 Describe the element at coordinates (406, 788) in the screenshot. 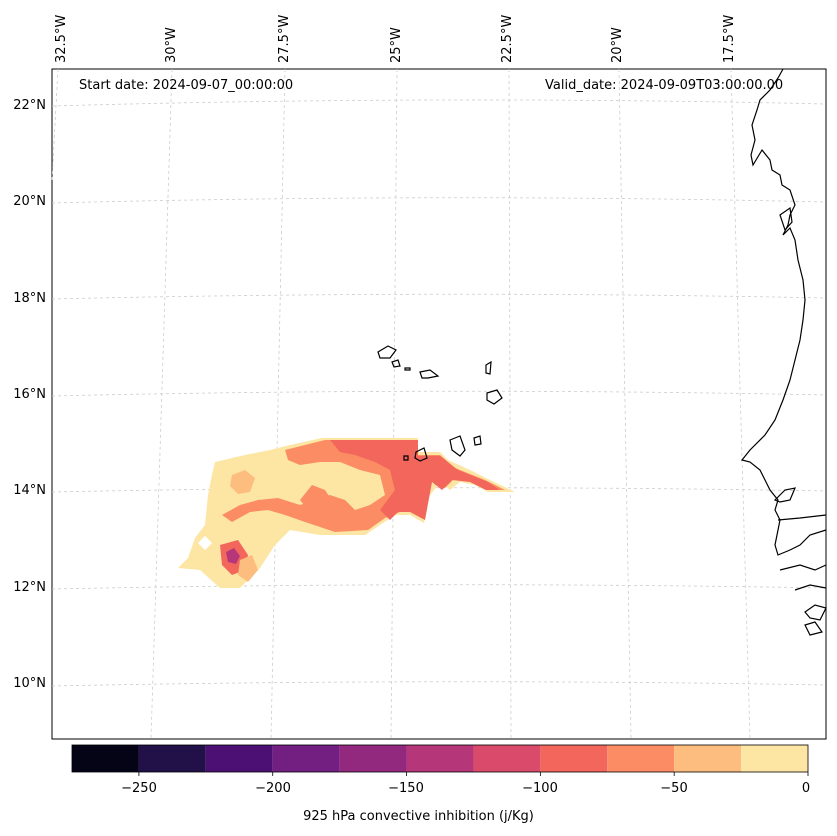

I see `colorbar-tick-label: −150` at that location.